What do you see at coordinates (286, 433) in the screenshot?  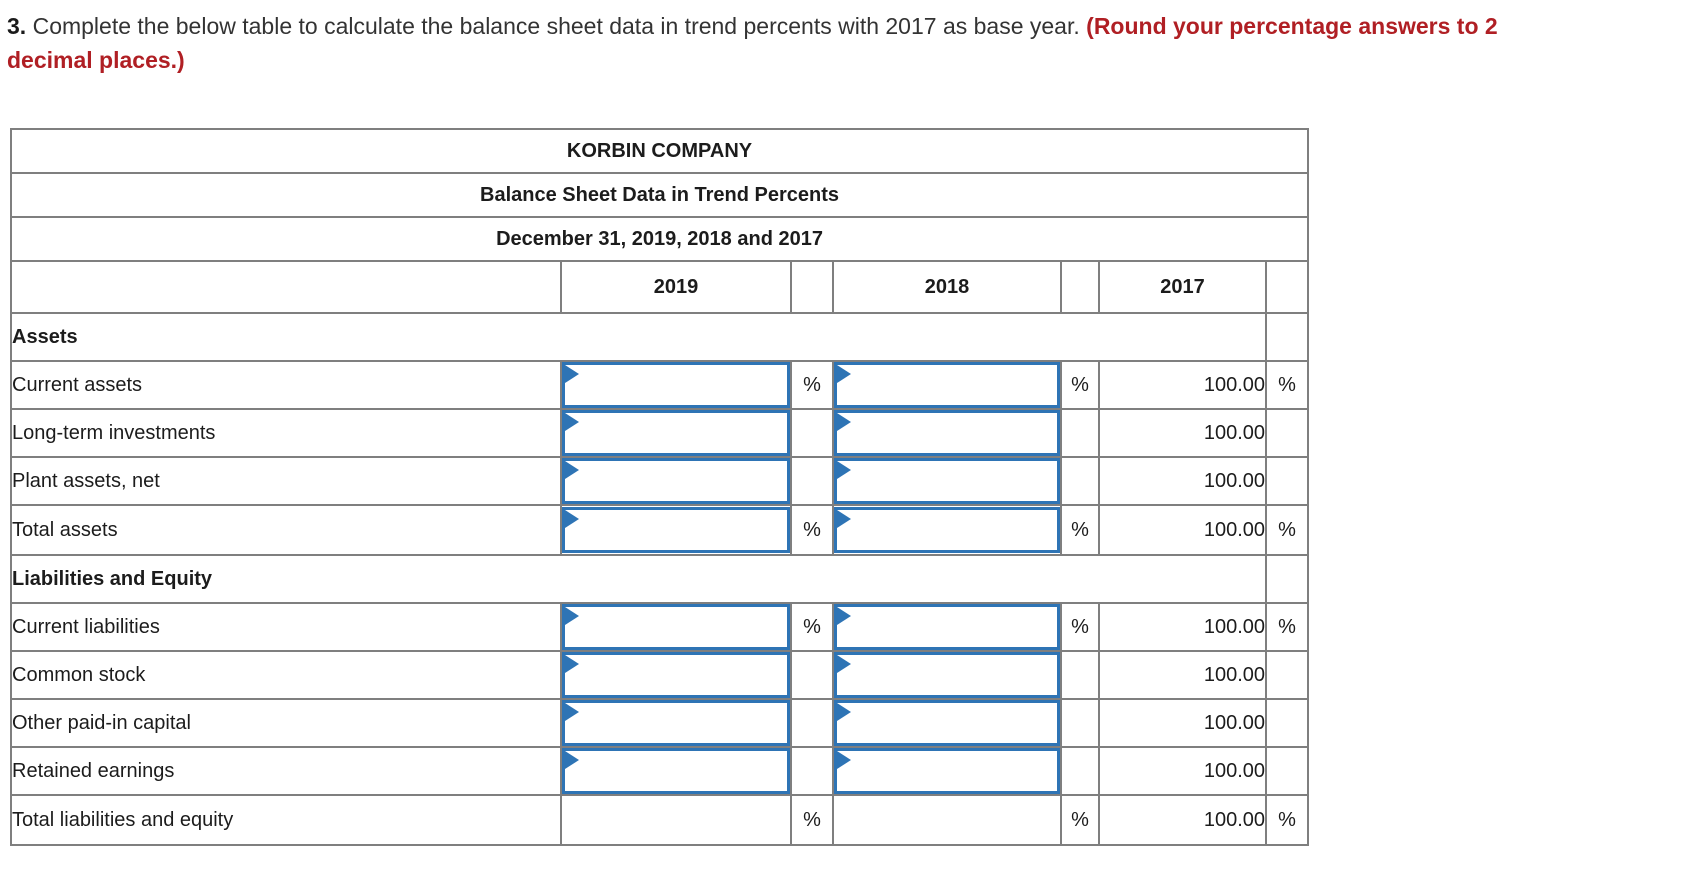 I see `row-label: Long-term investments` at bounding box center [286, 433].